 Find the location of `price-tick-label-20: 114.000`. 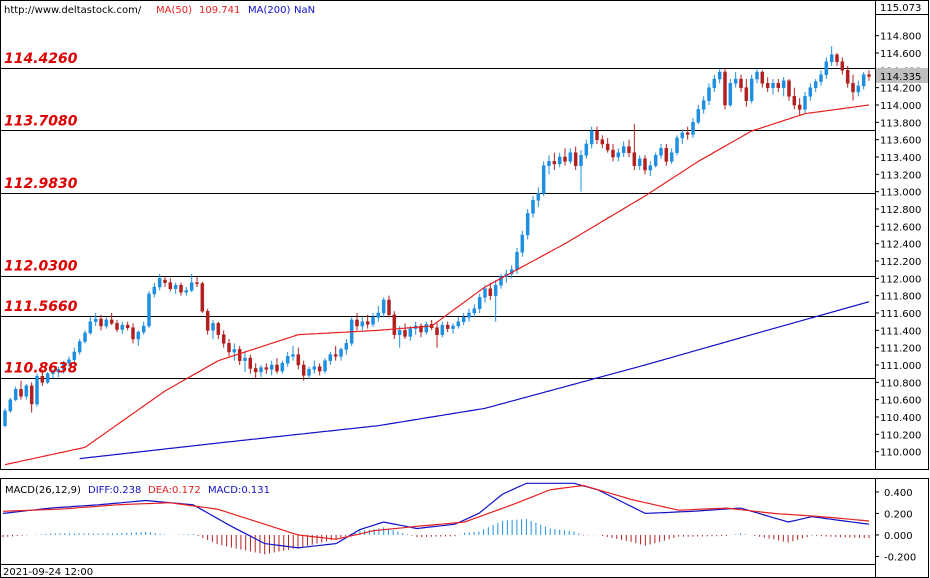

price-tick-label-20: 114.000 is located at coordinates (900, 106).